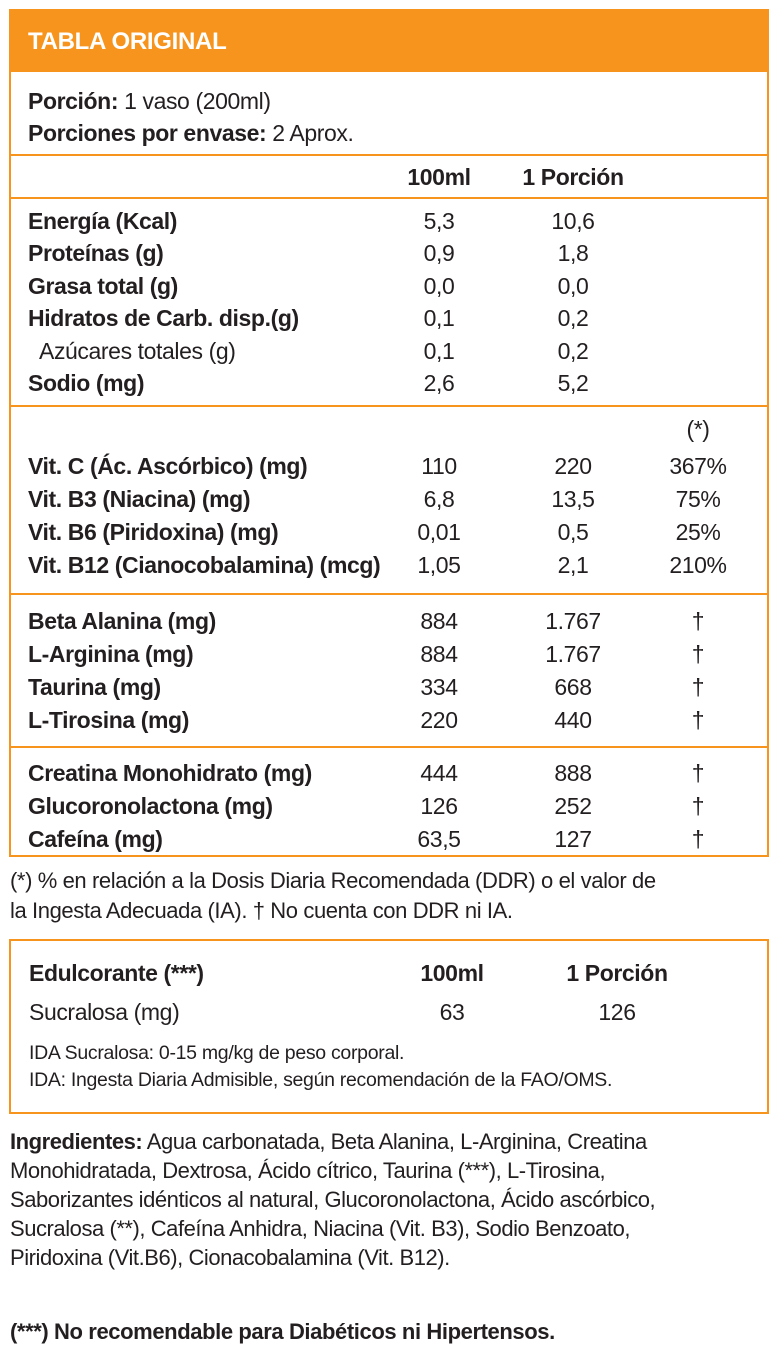  I want to click on row-value-portion: 127, so click(573, 839).